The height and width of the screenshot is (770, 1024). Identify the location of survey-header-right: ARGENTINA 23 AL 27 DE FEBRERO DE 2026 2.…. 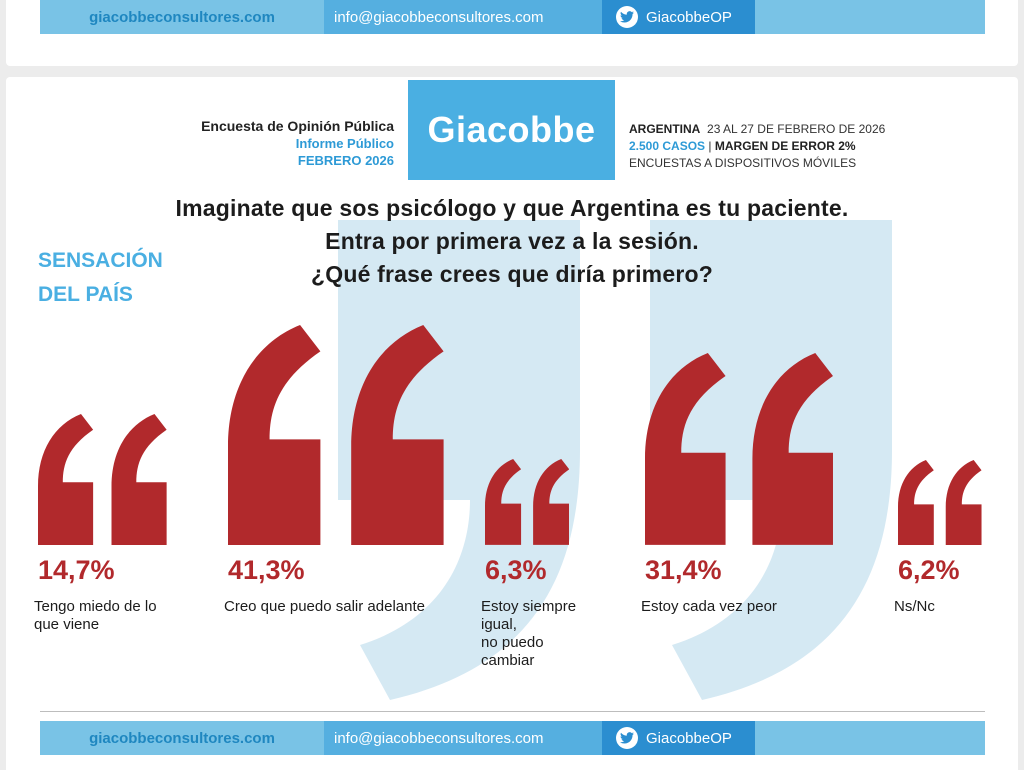
(757, 146).